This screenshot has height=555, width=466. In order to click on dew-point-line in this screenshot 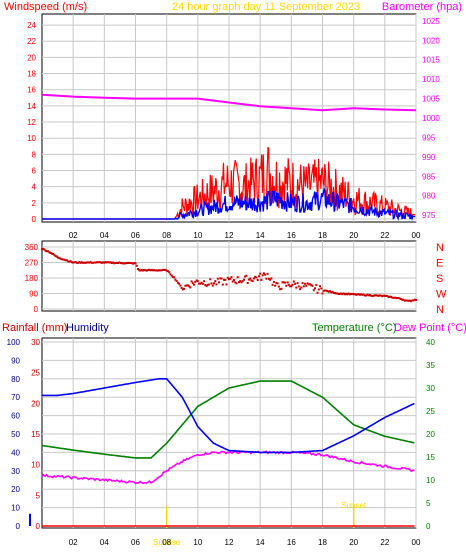, I will do `click(228, 467)`.